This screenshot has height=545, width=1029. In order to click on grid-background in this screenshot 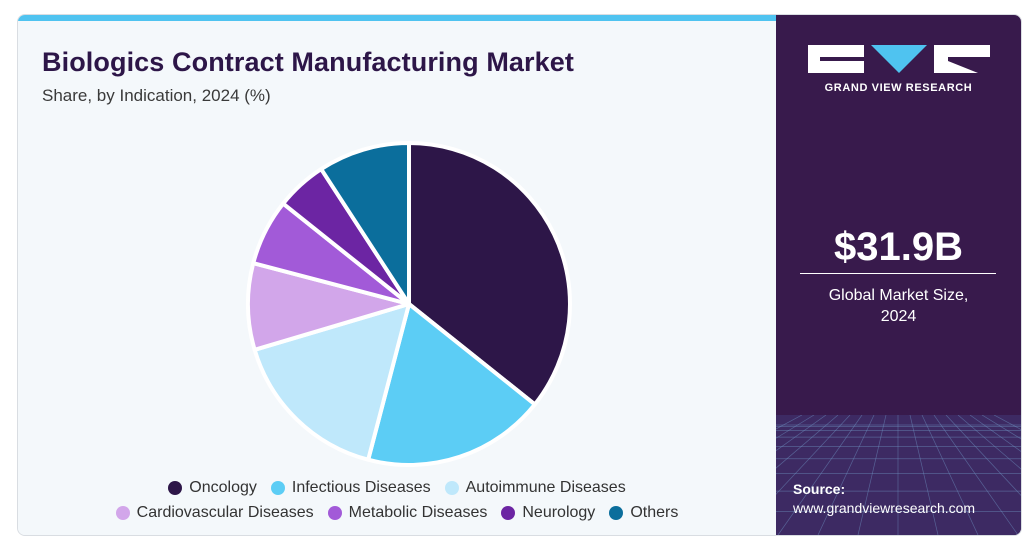, I will do `click(898, 475)`.